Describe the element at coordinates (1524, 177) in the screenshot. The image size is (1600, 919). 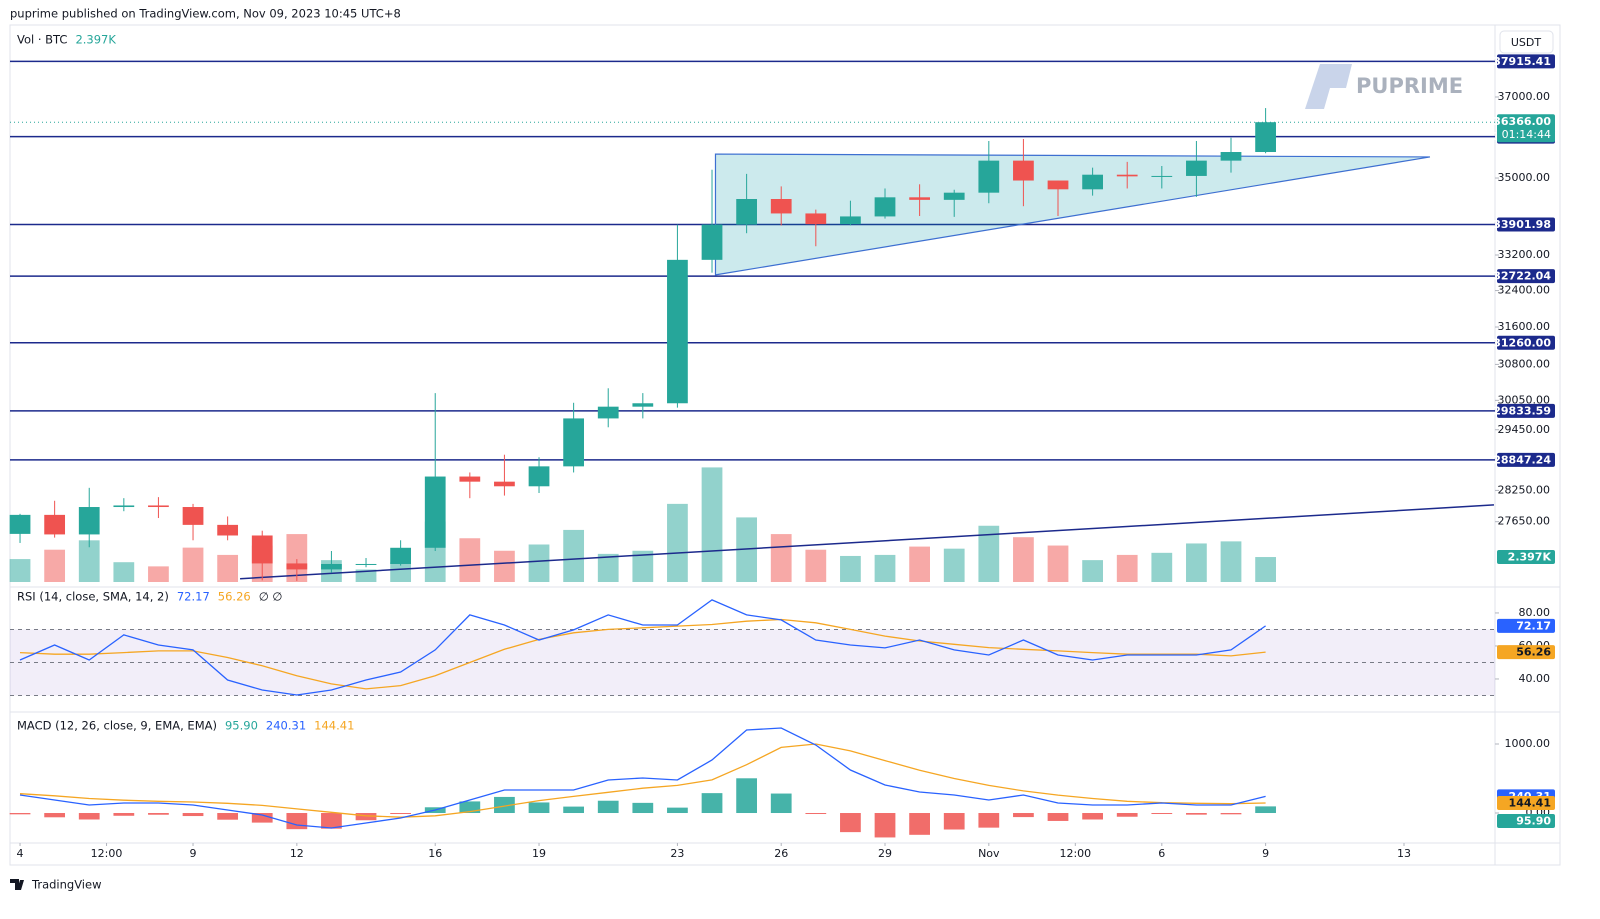
I see `y-tick-label: 35000.00` at that location.